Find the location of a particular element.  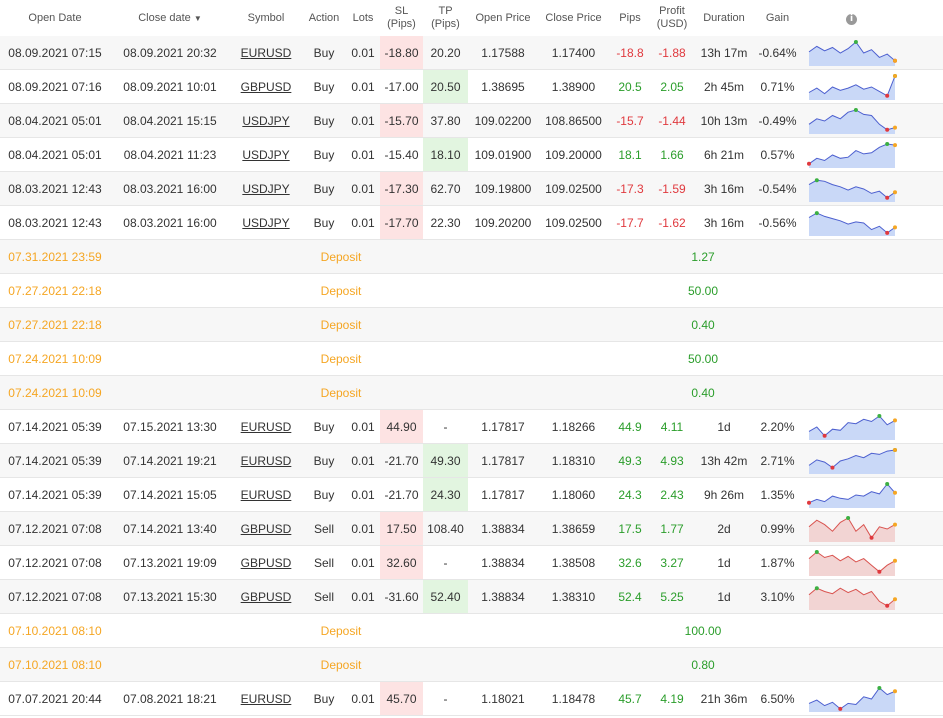

gain: 0.57% is located at coordinates (777, 154).